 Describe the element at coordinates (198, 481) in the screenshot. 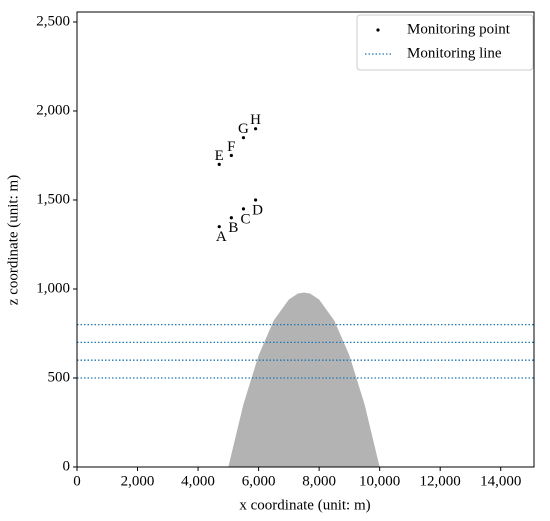

I see `x-tick-label: 4,000` at that location.